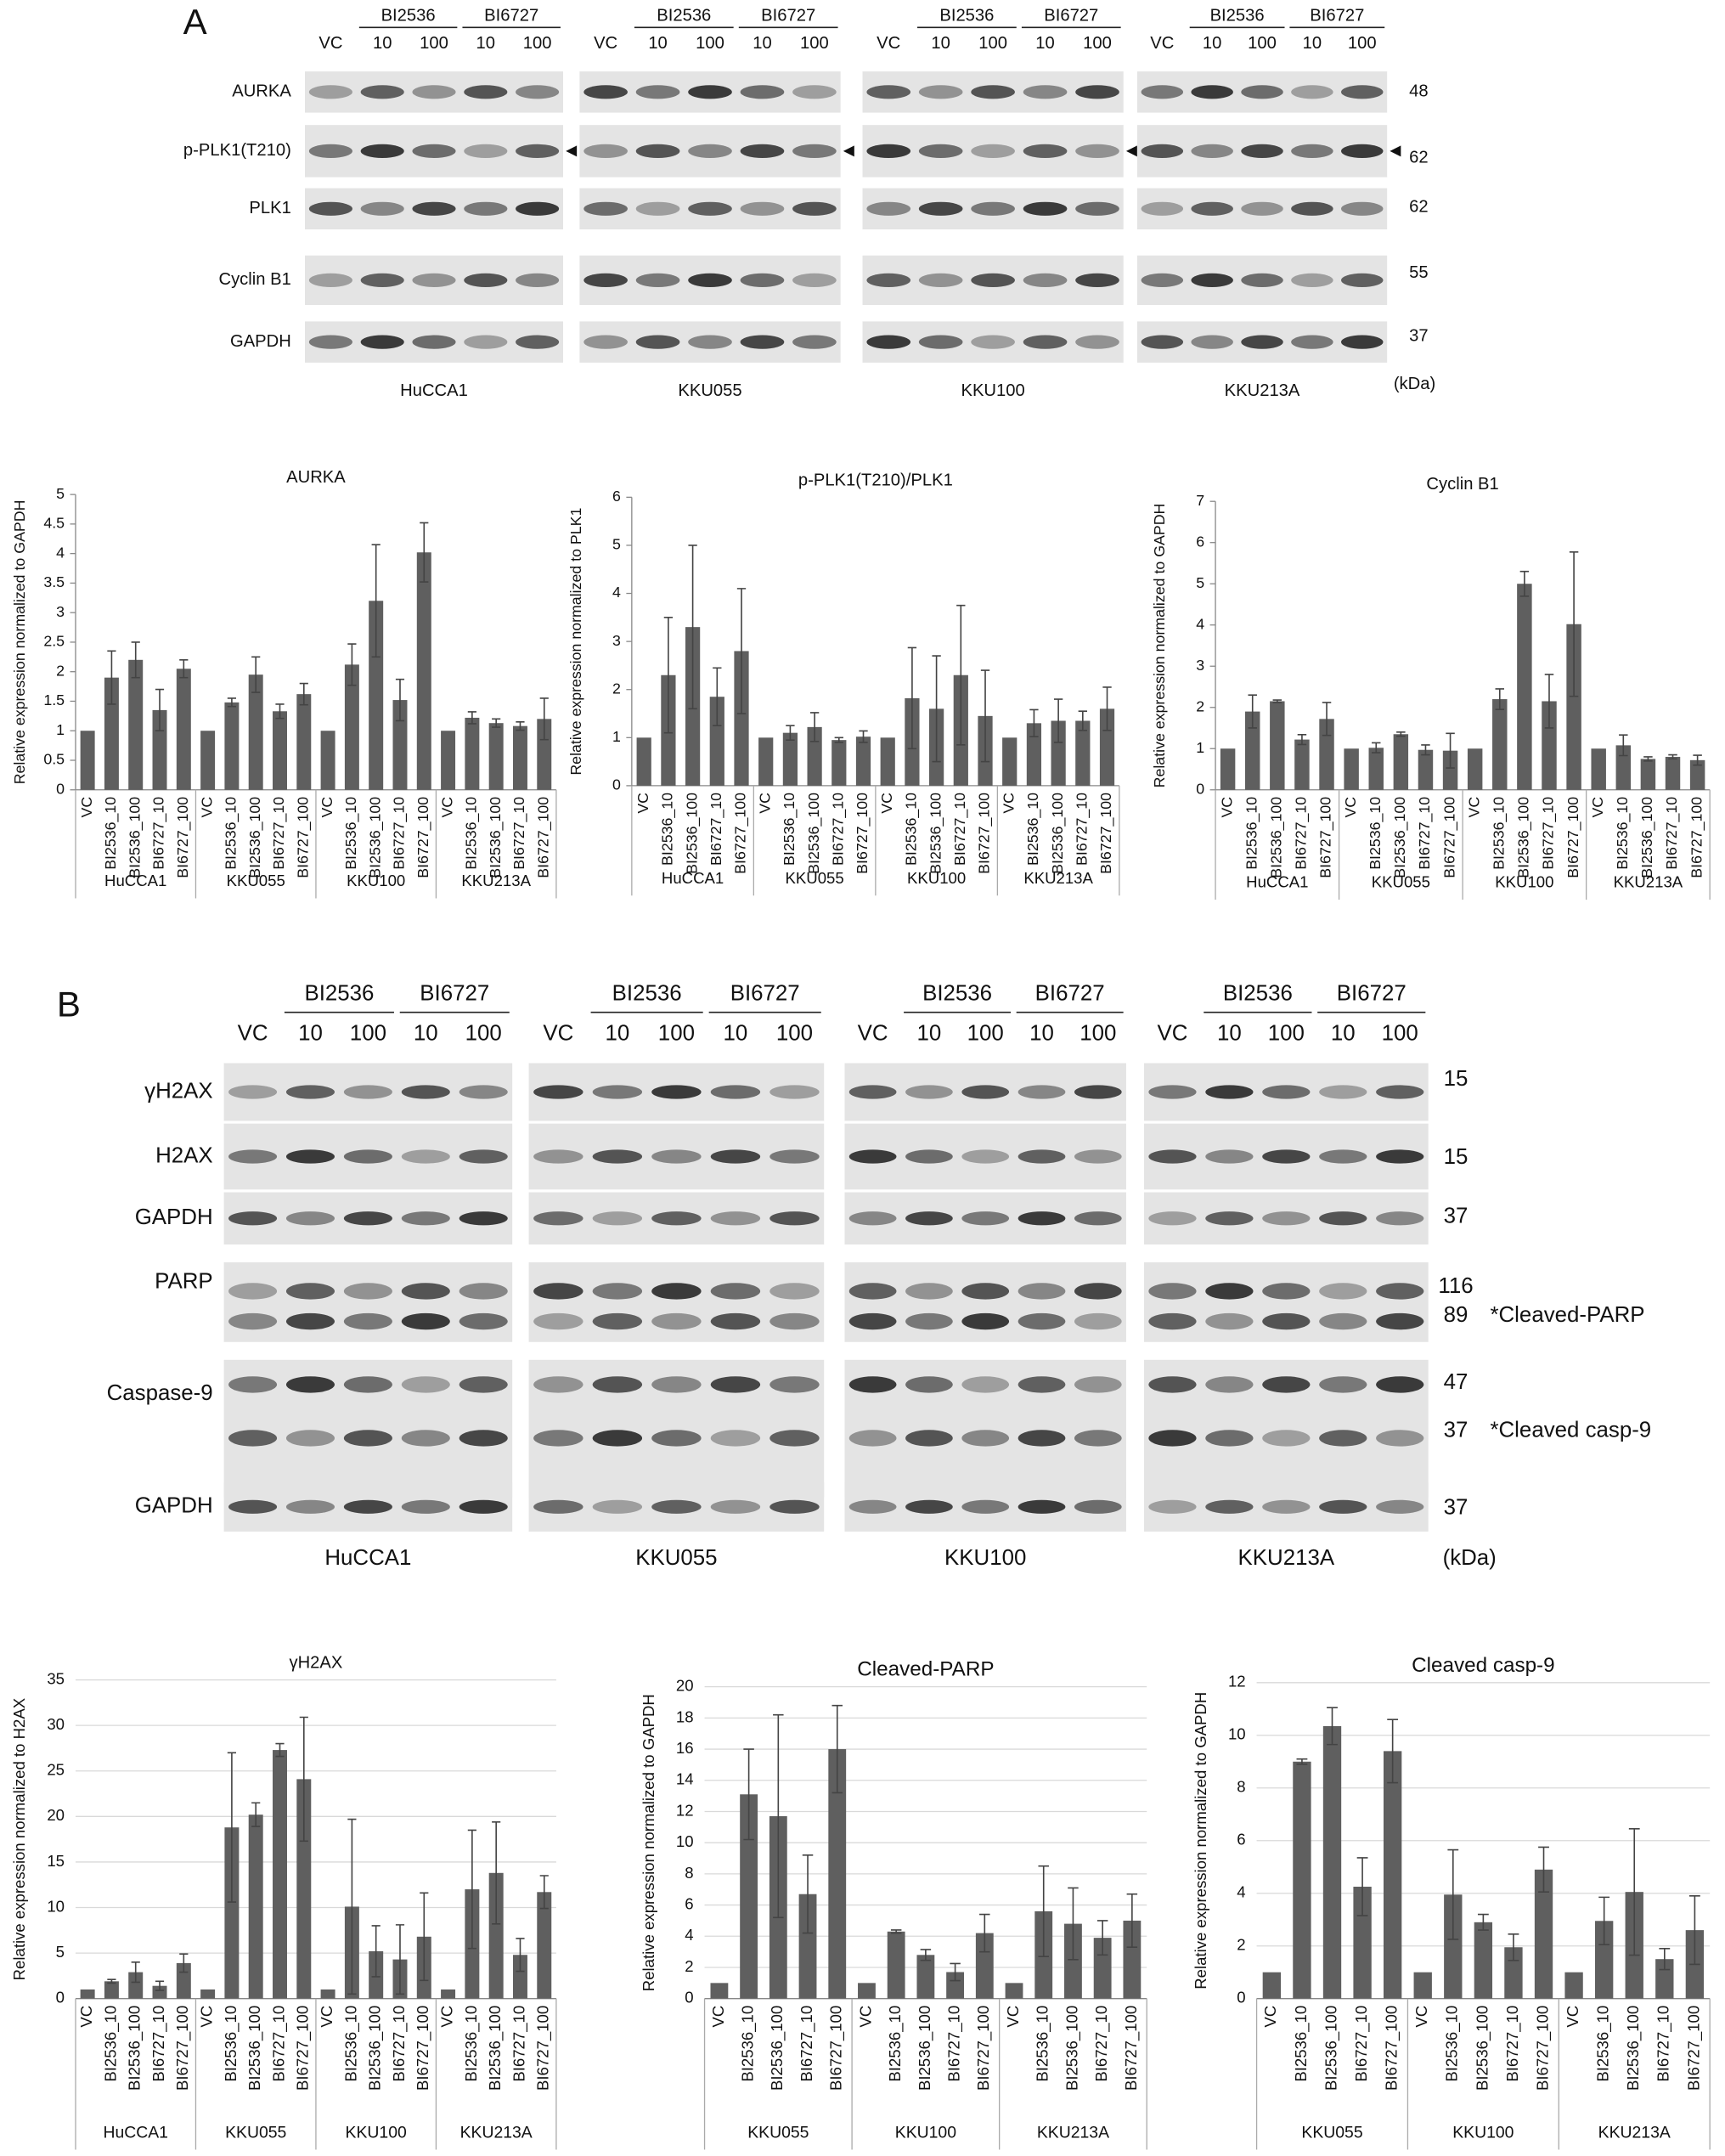 This screenshot has width=1725, height=2156. Describe the element at coordinates (1414, 384) in the screenshot. I see `unit-label: (kDa)` at that location.